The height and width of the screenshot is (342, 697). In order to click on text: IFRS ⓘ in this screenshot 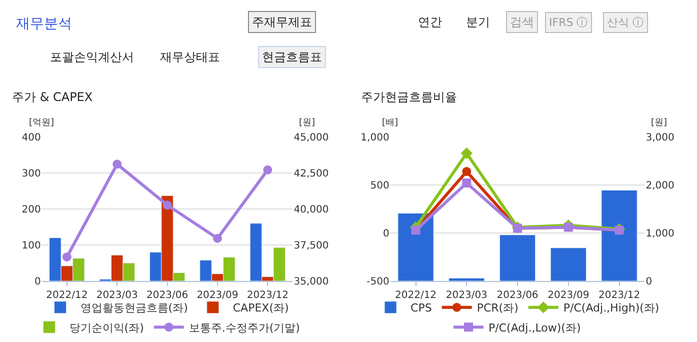, I will do `click(568, 22)`.